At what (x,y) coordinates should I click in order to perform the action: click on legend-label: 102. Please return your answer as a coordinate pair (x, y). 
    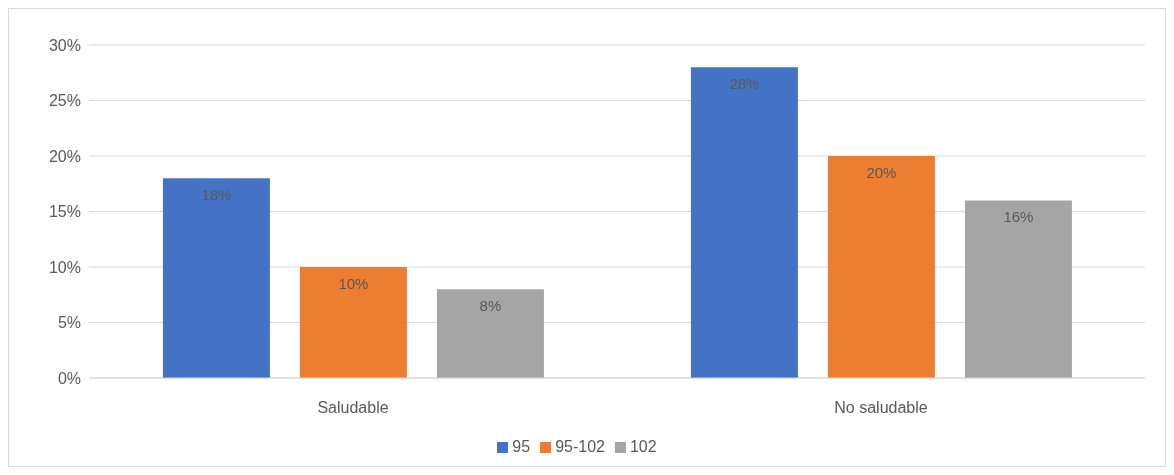
    Looking at the image, I should click on (643, 446).